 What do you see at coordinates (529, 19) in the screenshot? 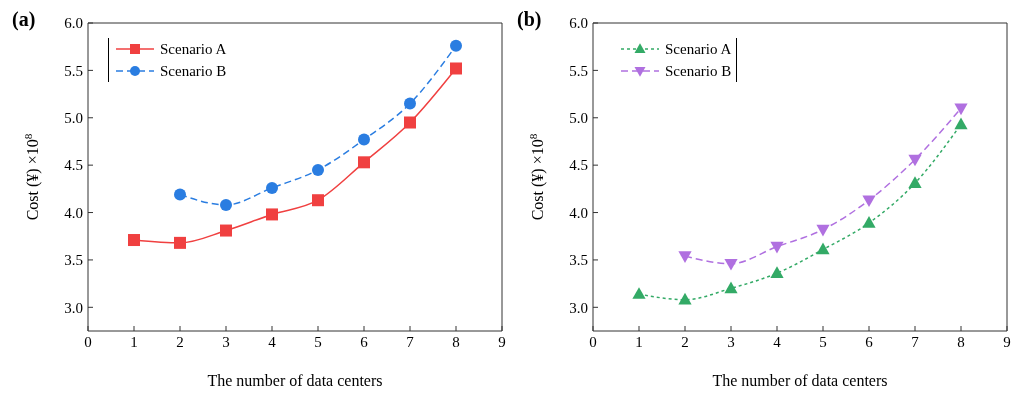
I see `chart-title: (b)` at bounding box center [529, 19].